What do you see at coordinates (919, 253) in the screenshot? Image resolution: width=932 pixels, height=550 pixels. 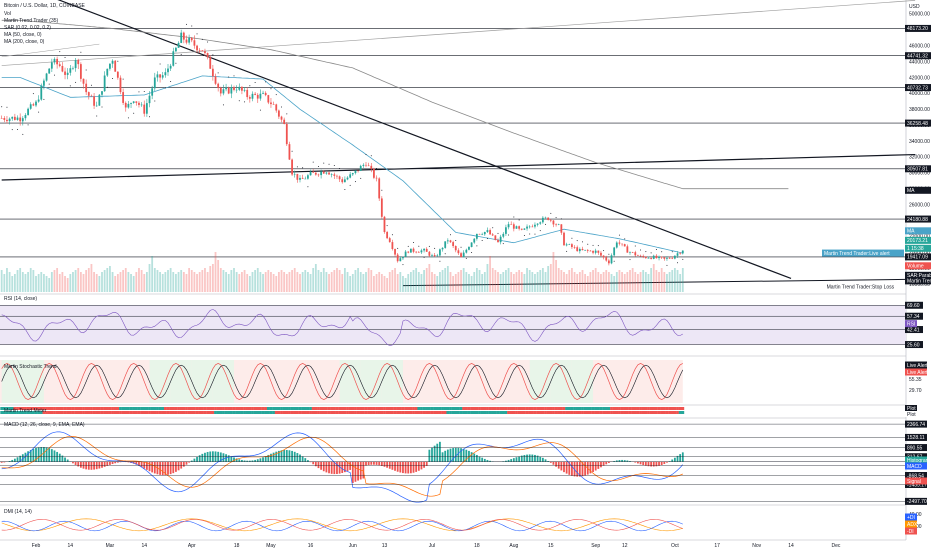 I see `price-axis-tick: 20000.00` at bounding box center [919, 253].